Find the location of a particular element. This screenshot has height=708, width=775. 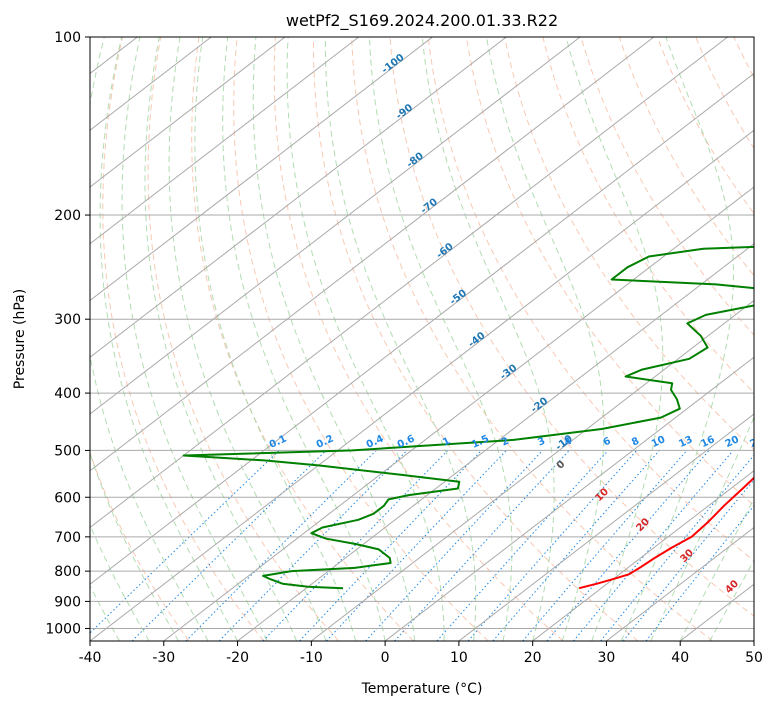

y-tick-label: 800 is located at coordinates (67, 572).